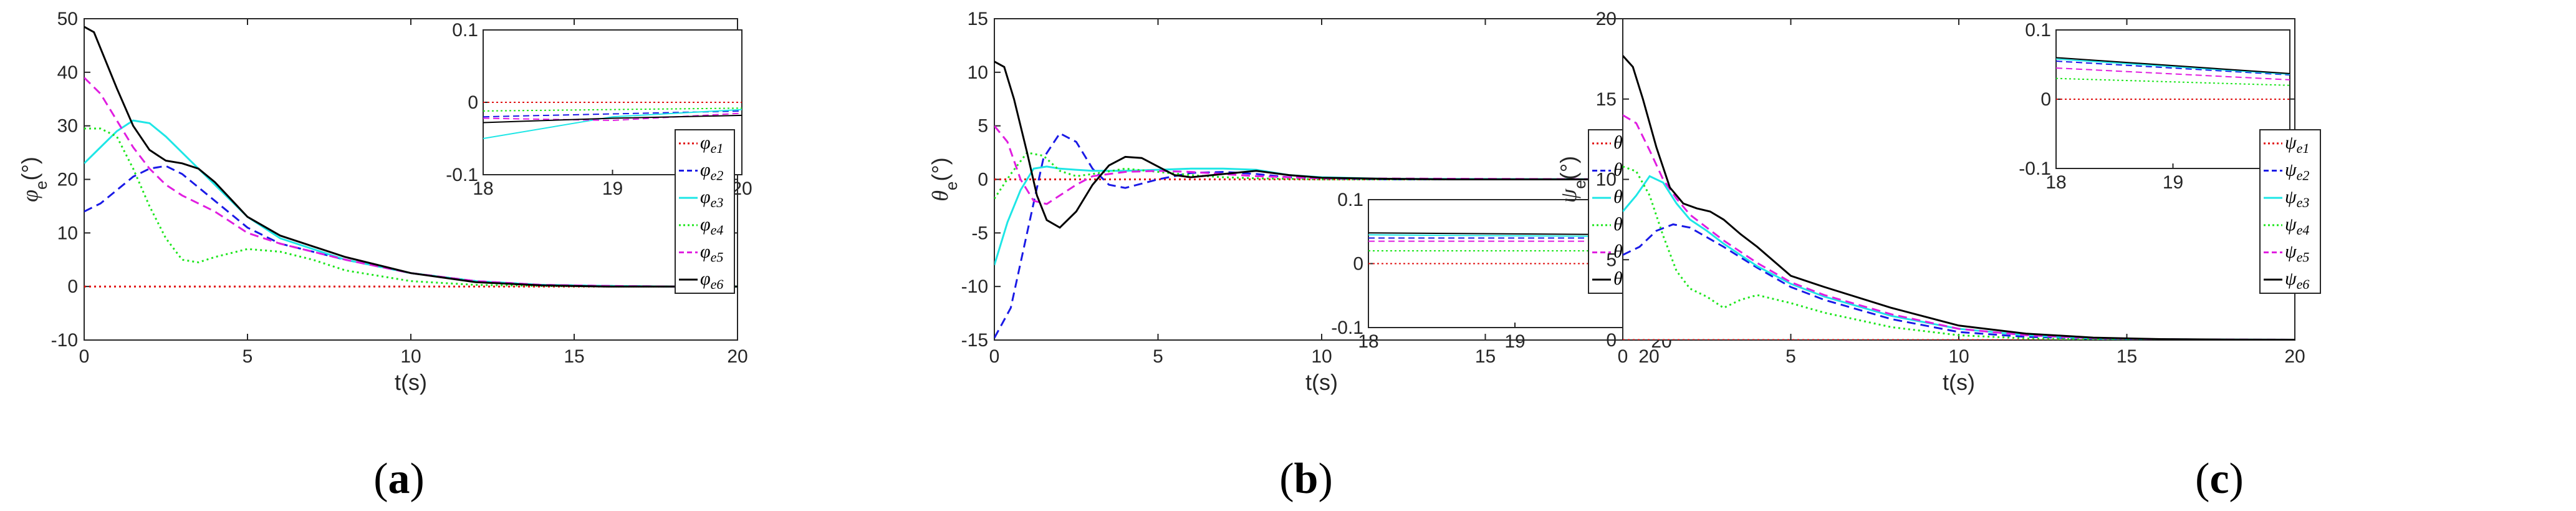  I want to click on y-tick-label: -5, so click(979, 233).